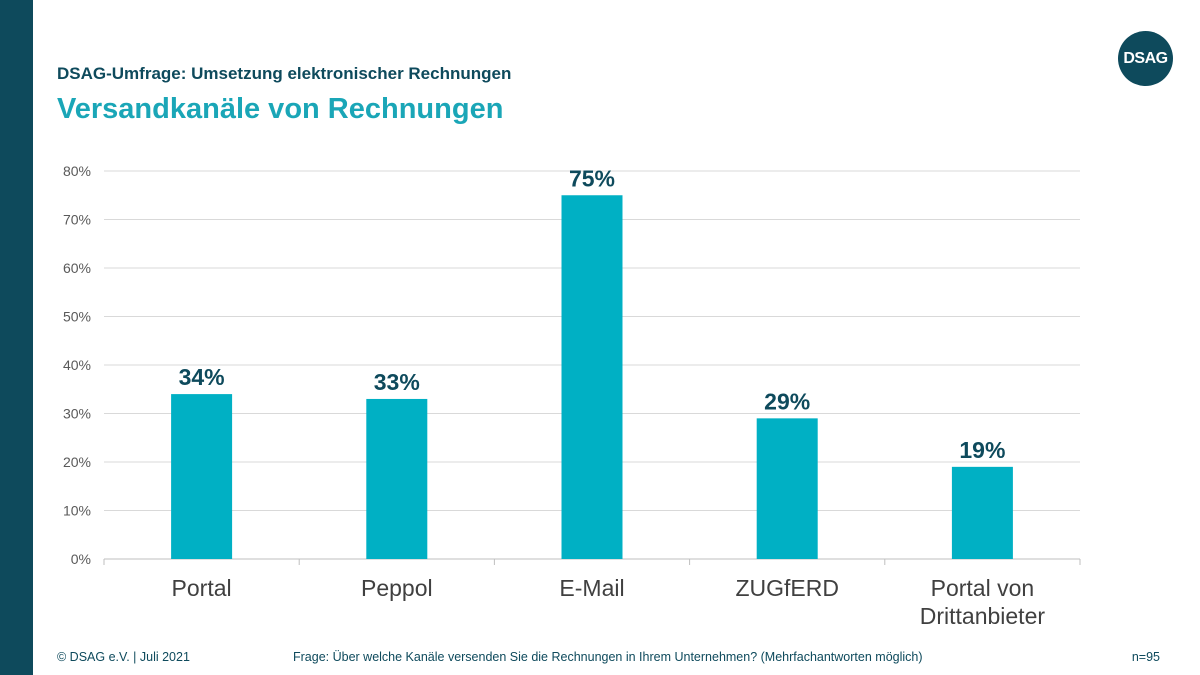 This screenshot has height=675, width=1200. Describe the element at coordinates (77, 220) in the screenshot. I see `y-tick-label: 70%` at that location.